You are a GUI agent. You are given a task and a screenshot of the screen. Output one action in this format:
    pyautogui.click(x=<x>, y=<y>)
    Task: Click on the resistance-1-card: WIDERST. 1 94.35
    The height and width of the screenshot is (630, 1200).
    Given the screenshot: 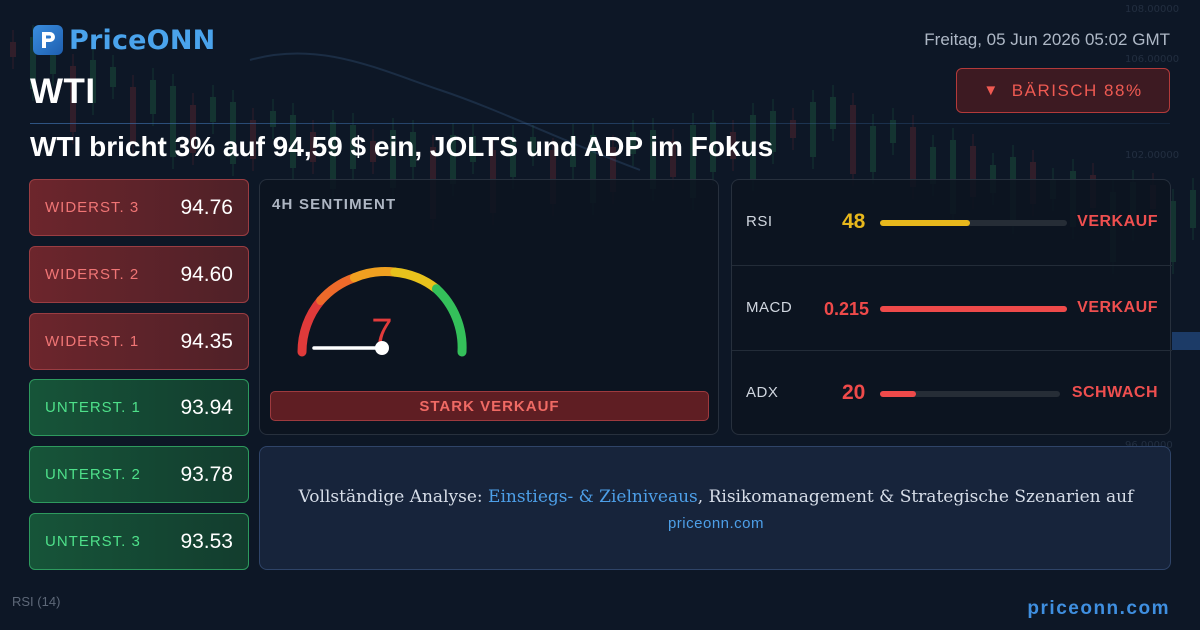 What is the action you would take?
    pyautogui.click(x=139, y=341)
    